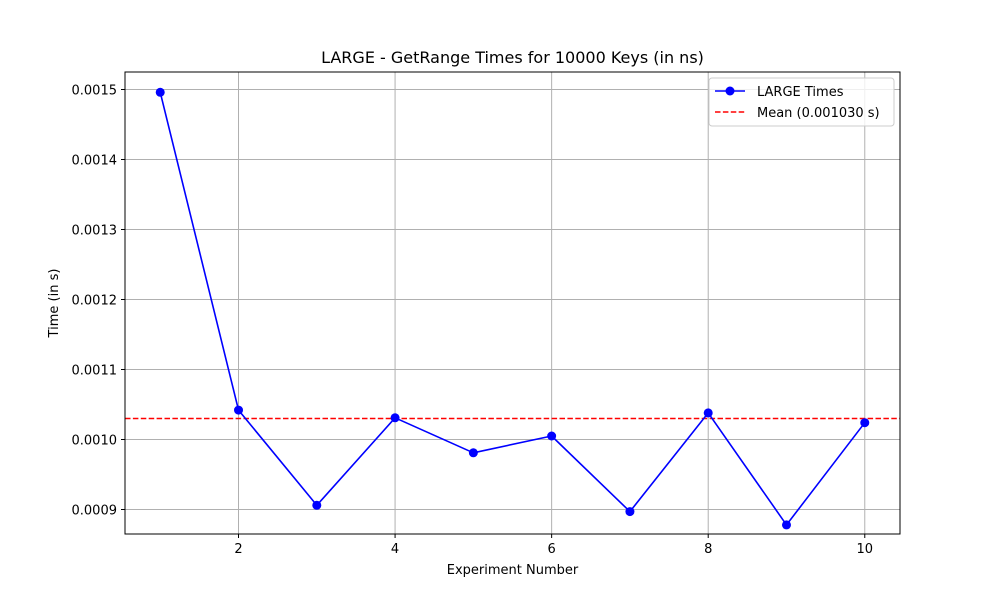 The width and height of the screenshot is (1000, 600). I want to click on y-tick-label: 0.0015, so click(95, 91).